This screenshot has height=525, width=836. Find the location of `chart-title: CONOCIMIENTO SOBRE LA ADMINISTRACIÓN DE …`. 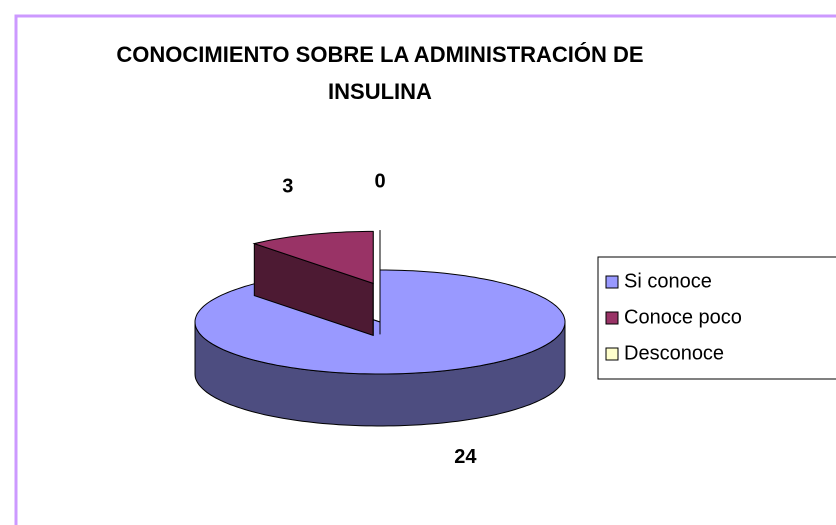

chart-title: CONOCIMIENTO SOBRE LA ADMINISTRACIÓN DE … is located at coordinates (380, 73).